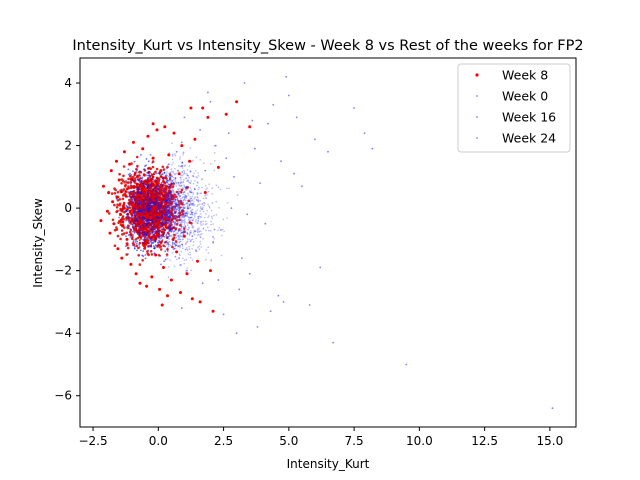 This screenshot has width=640, height=480. Describe the element at coordinates (516, 138) in the screenshot. I see `legend-entry-week-24: Week 24` at that location.